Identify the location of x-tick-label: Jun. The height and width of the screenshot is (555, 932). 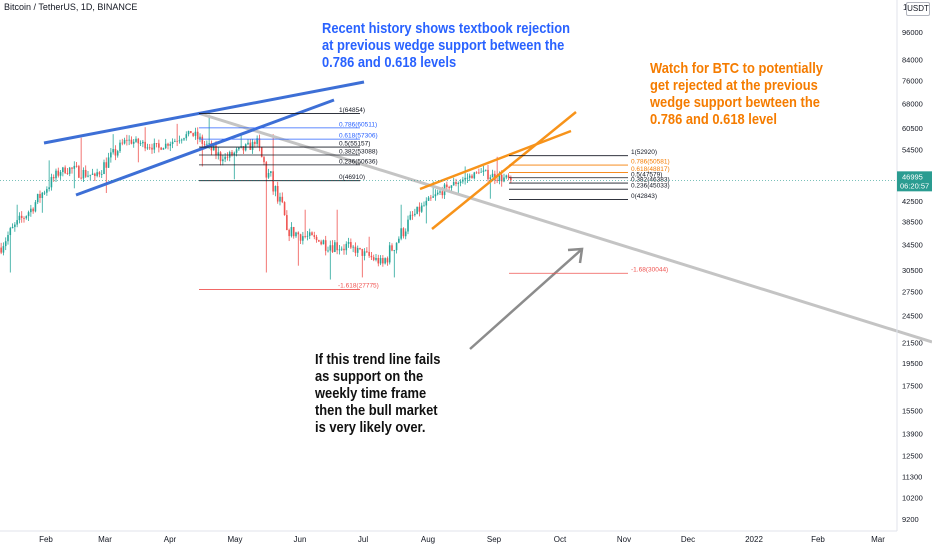
(300, 539).